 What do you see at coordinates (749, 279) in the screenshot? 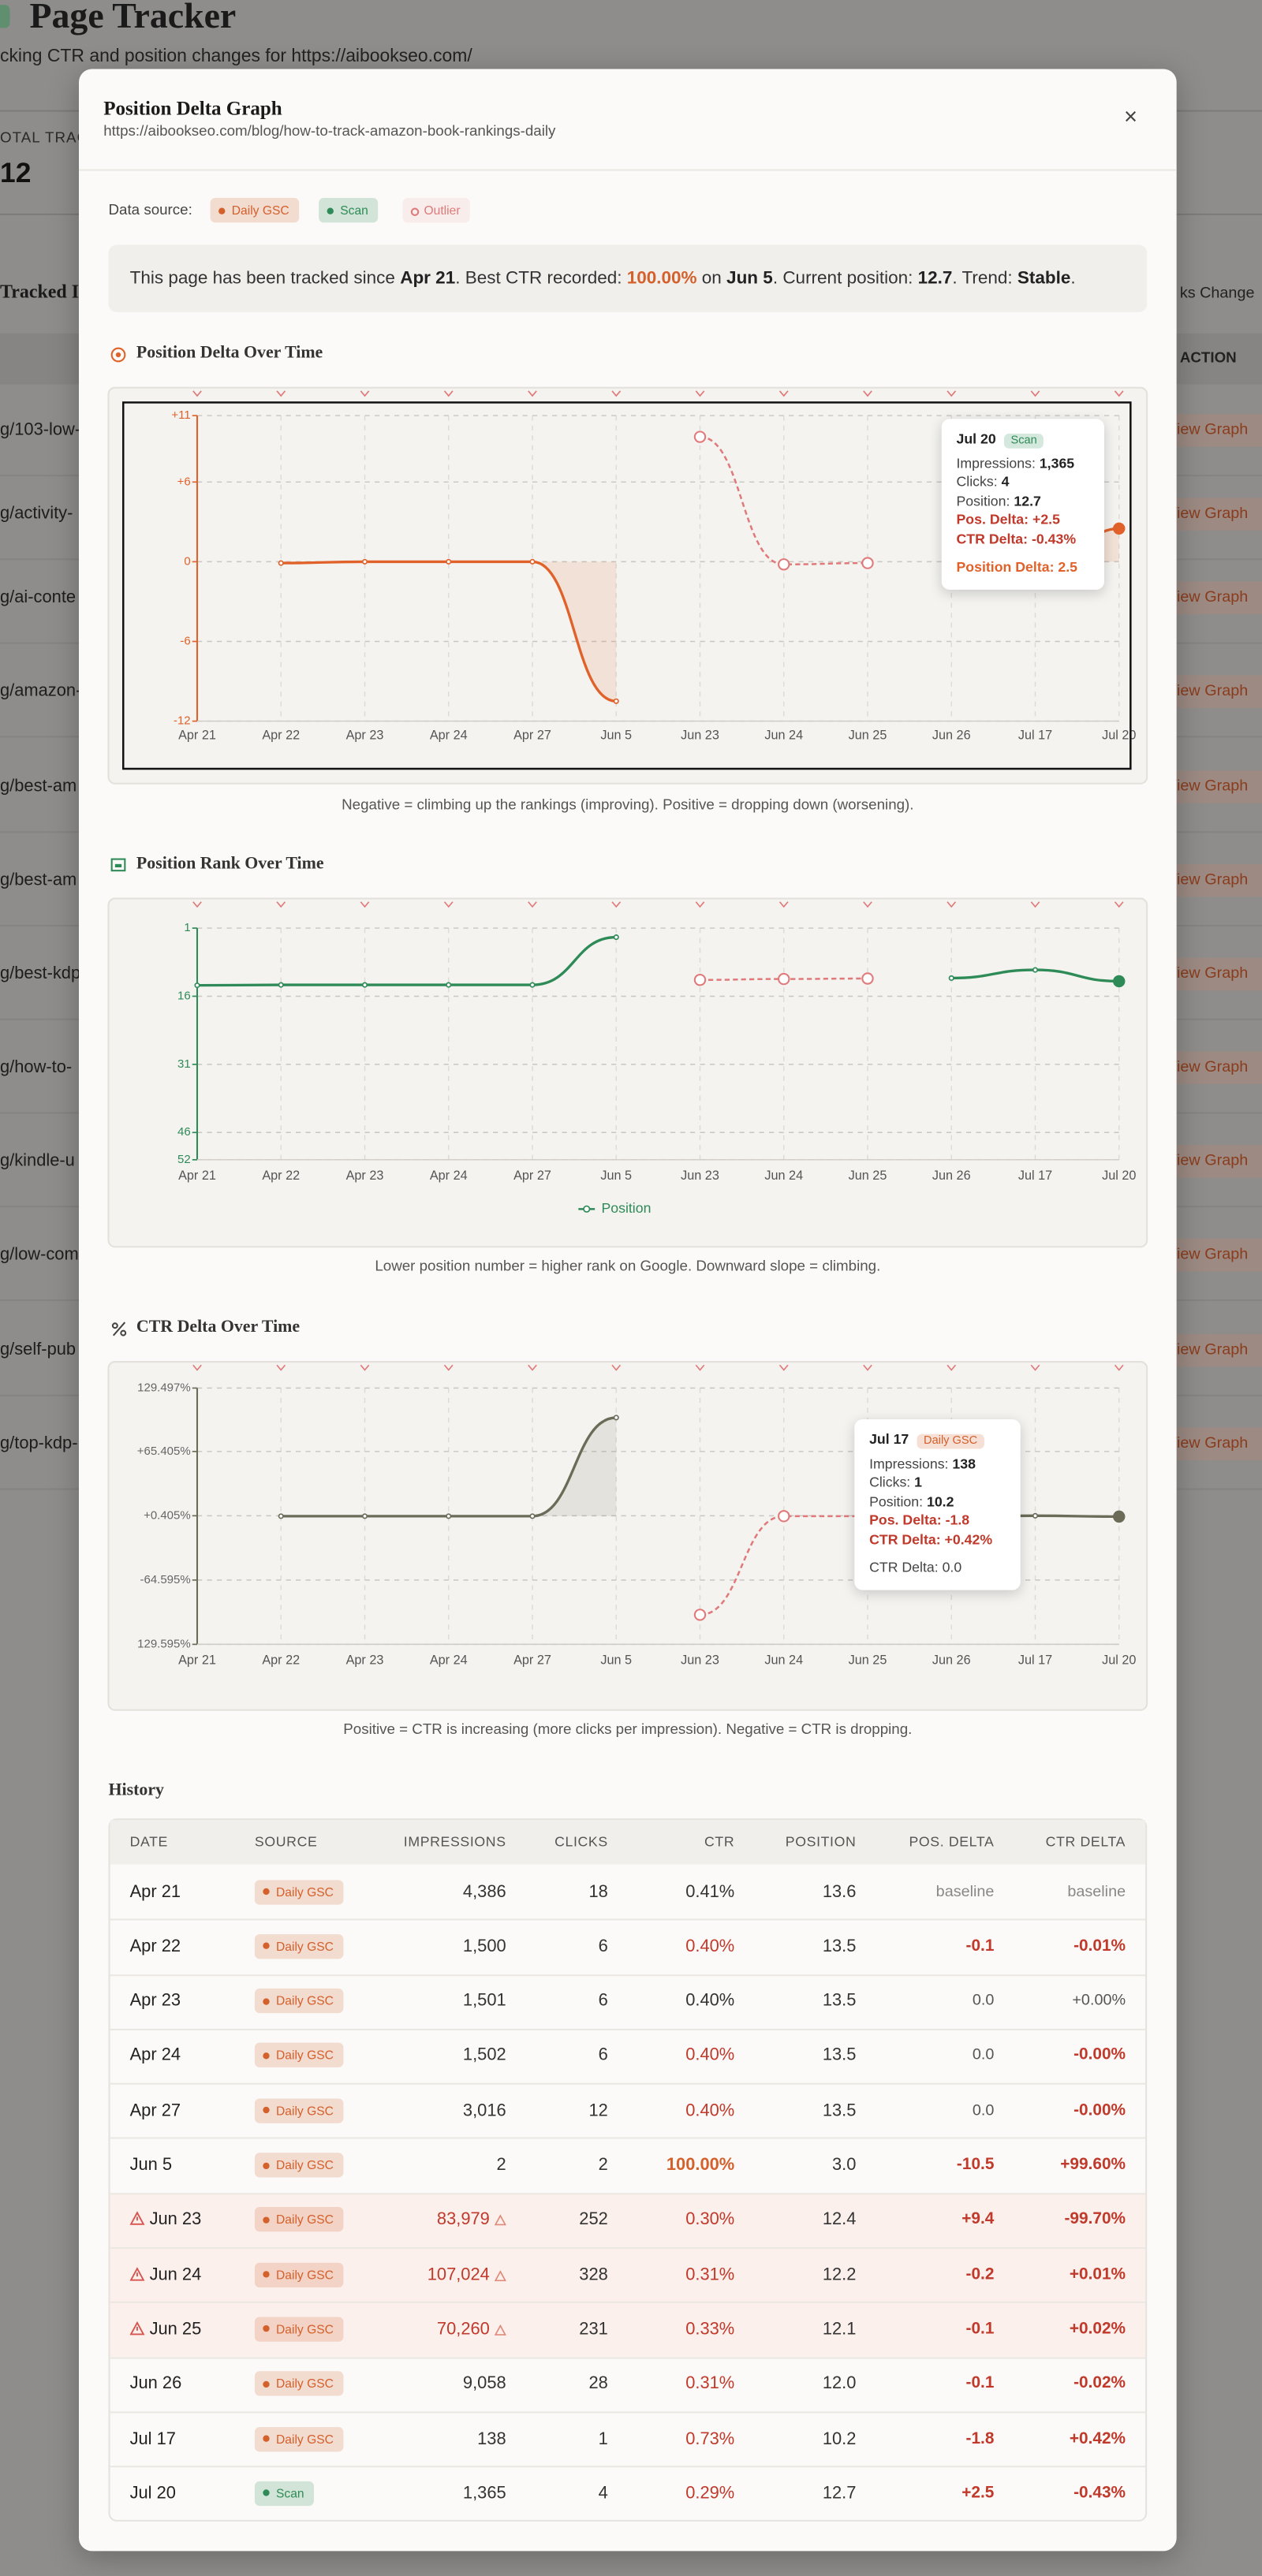
I see `summary-part: Jun 5` at bounding box center [749, 279].